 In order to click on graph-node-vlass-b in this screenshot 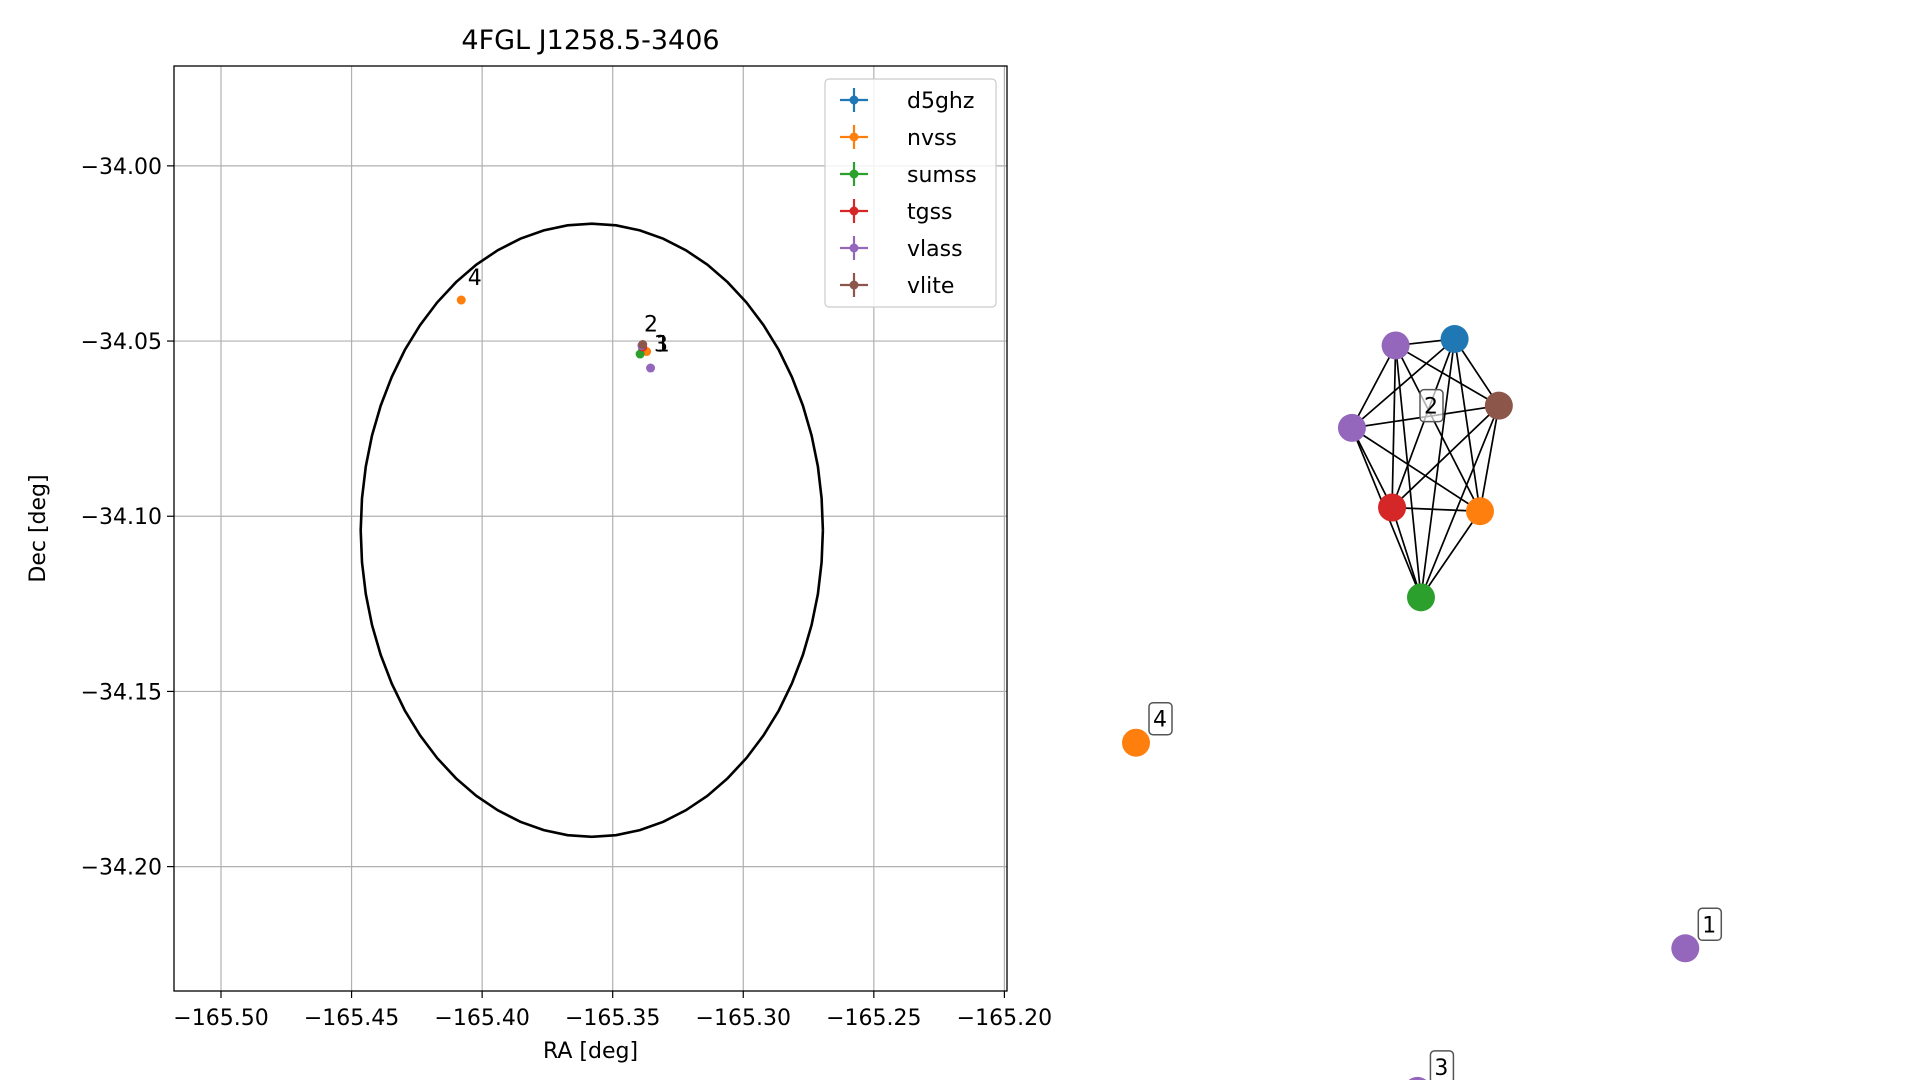, I will do `click(1351, 427)`.